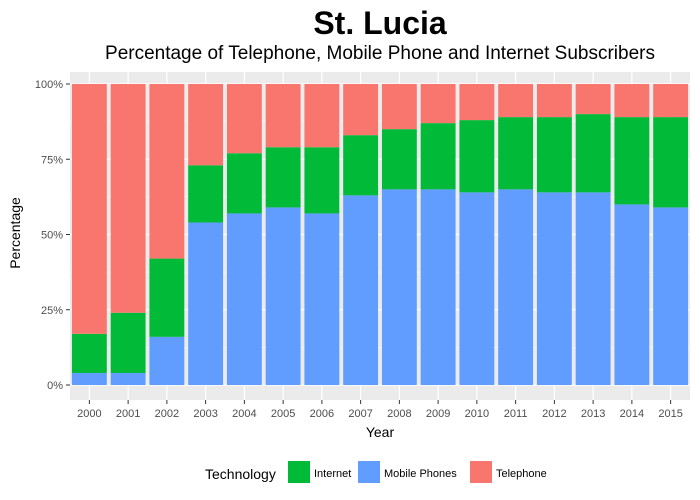 This screenshot has height=500, width=700. What do you see at coordinates (299, 472) in the screenshot?
I see `legend-swatch-internet` at bounding box center [299, 472].